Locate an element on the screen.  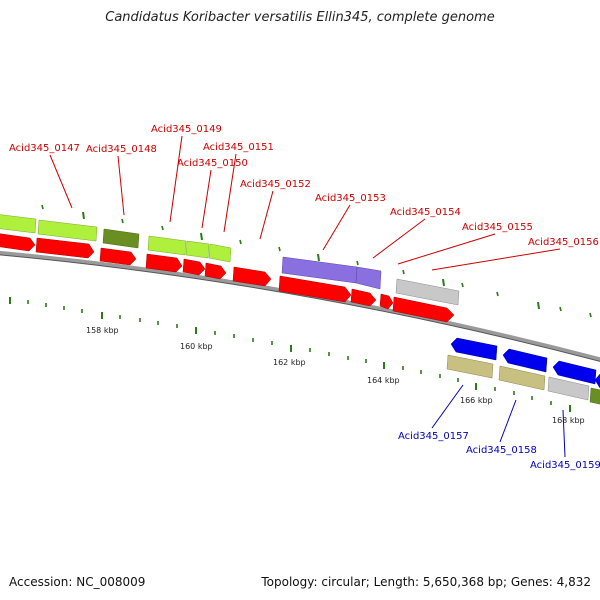
scale-label: 160 kbp is located at coordinates (196, 346).